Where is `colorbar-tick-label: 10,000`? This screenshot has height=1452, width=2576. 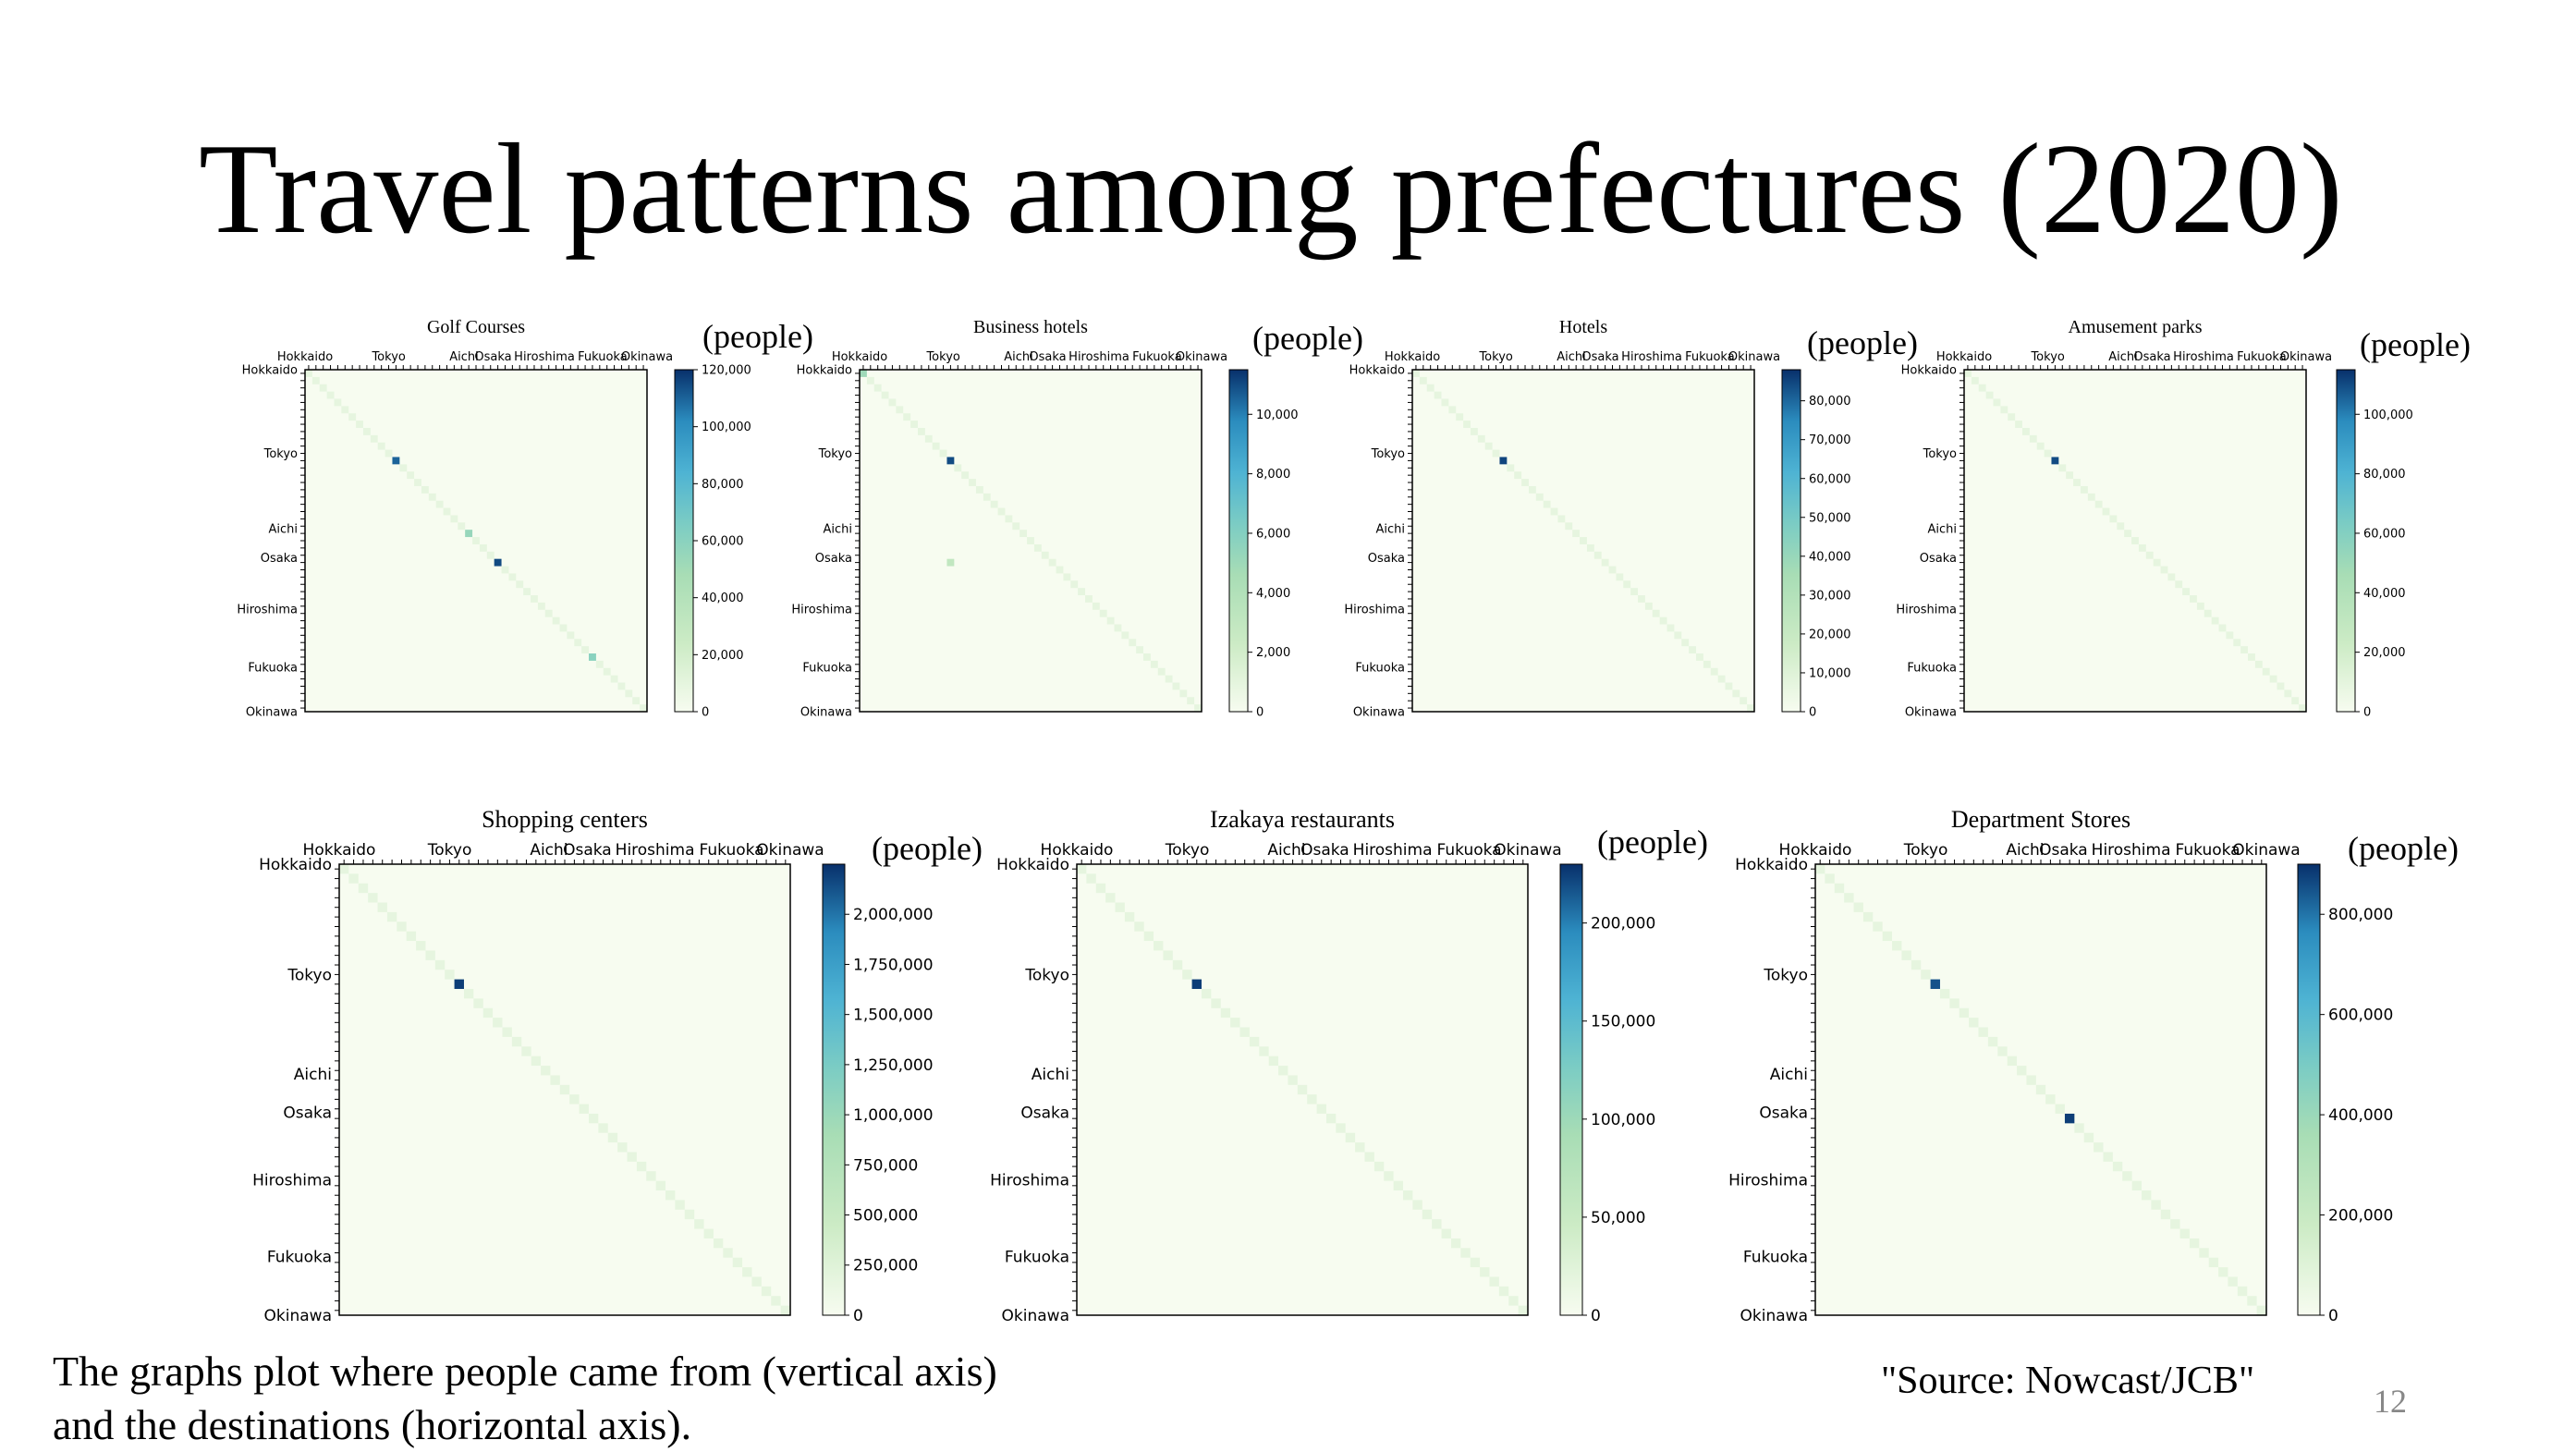 colorbar-tick-label: 10,000 is located at coordinates (1830, 674).